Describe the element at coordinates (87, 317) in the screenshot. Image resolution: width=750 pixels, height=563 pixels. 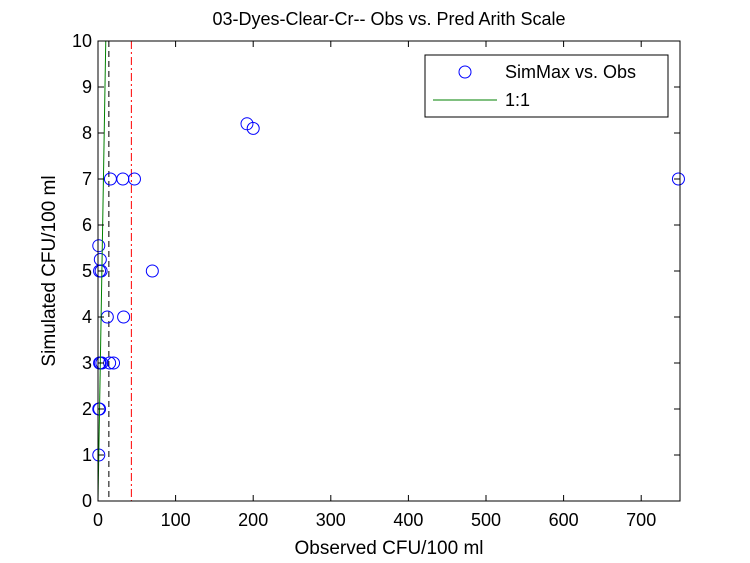
I see `y-tick-label: 4` at that location.